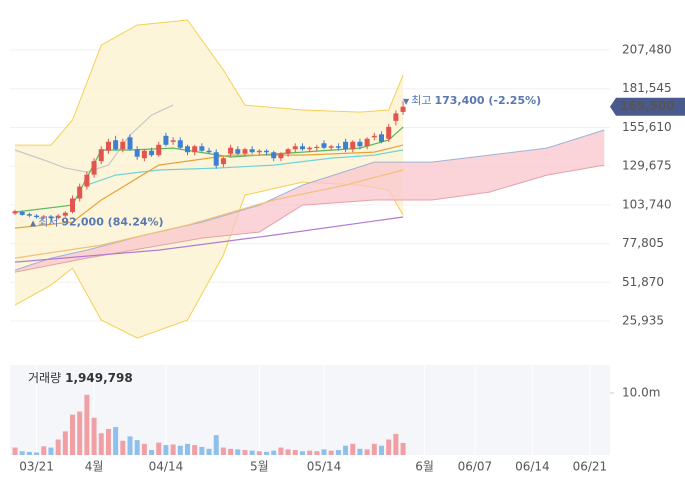 The height and width of the screenshot is (497, 685). I want to click on last-price-label: 169,500, so click(647, 106).